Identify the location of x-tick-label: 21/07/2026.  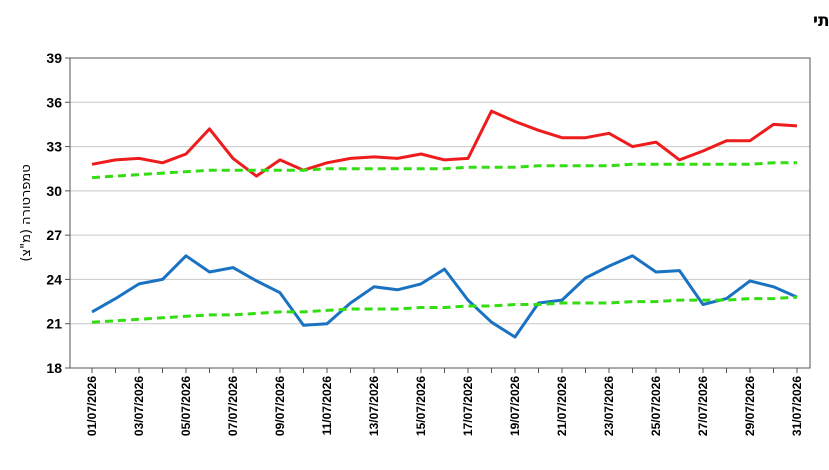
(562, 406).